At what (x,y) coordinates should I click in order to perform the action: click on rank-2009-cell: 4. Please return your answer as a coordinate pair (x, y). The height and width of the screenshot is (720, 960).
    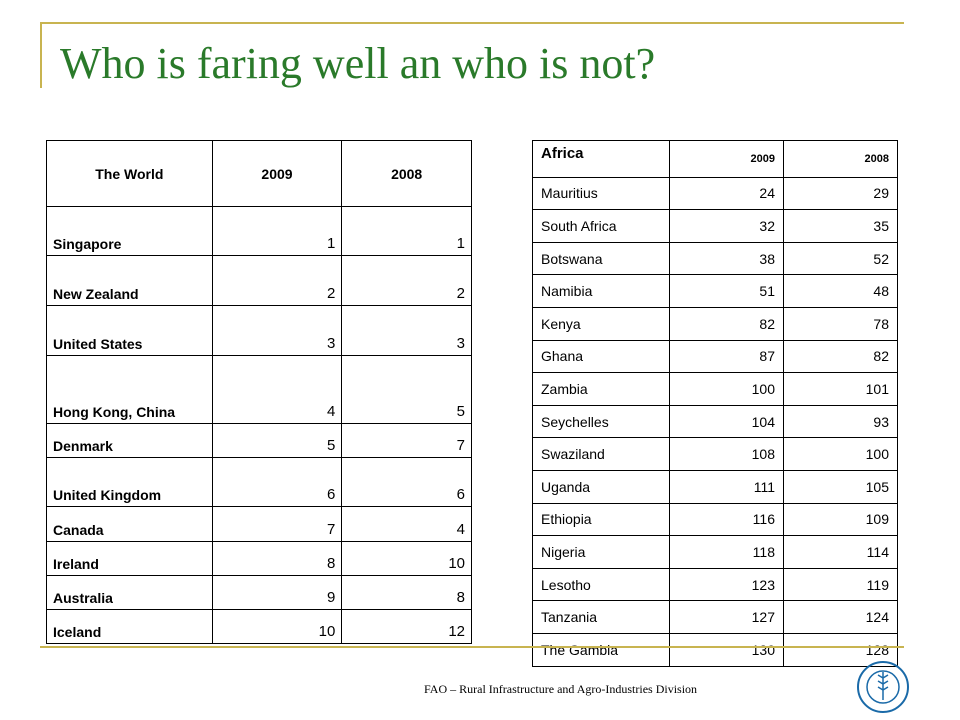
    Looking at the image, I should click on (277, 389).